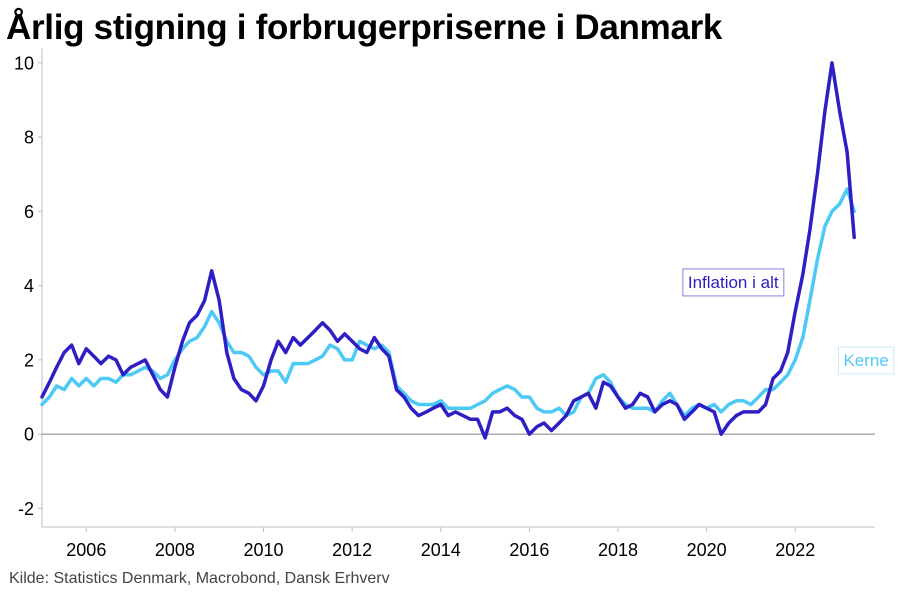  What do you see at coordinates (29, 286) in the screenshot?
I see `y-tick-label: 4` at bounding box center [29, 286].